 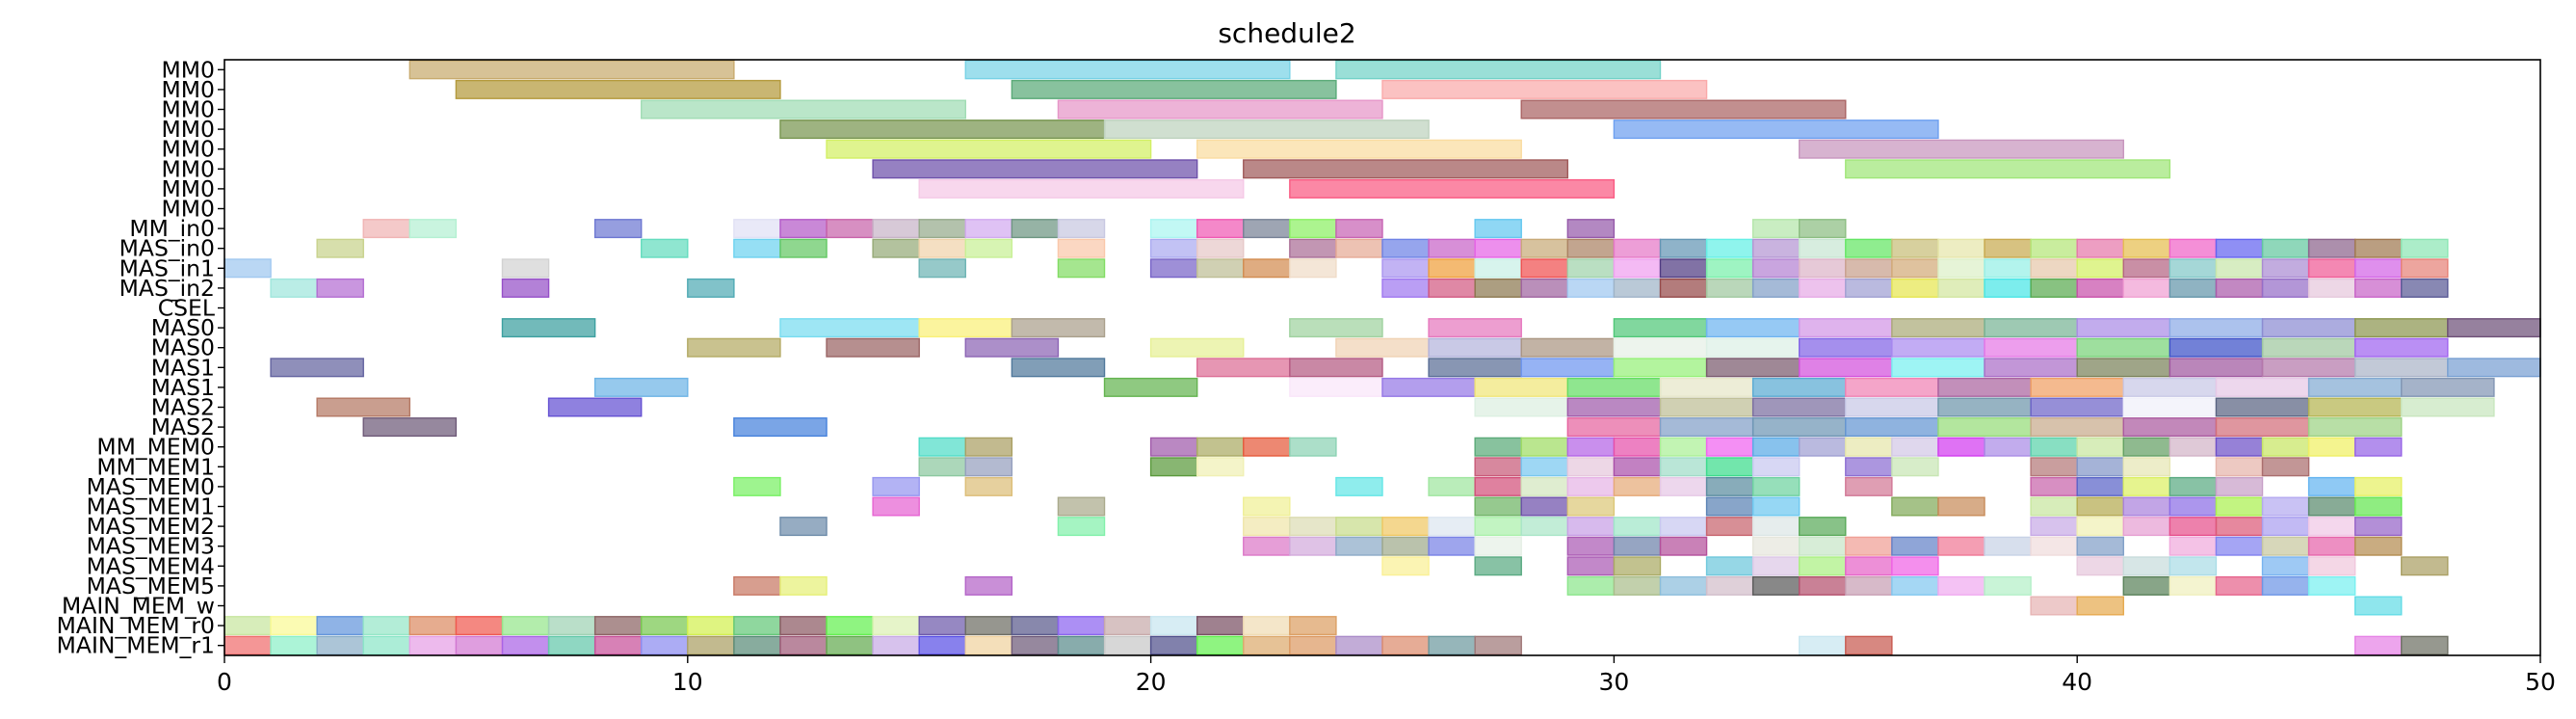 I want to click on y-tick-label-1: MM0, so click(x=188, y=89).